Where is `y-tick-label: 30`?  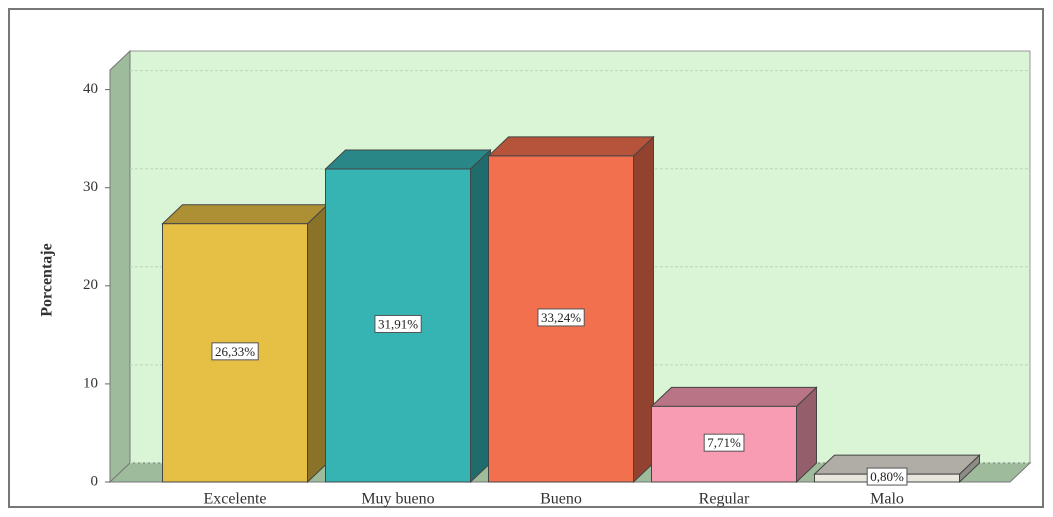 y-tick-label: 30 is located at coordinates (90, 187).